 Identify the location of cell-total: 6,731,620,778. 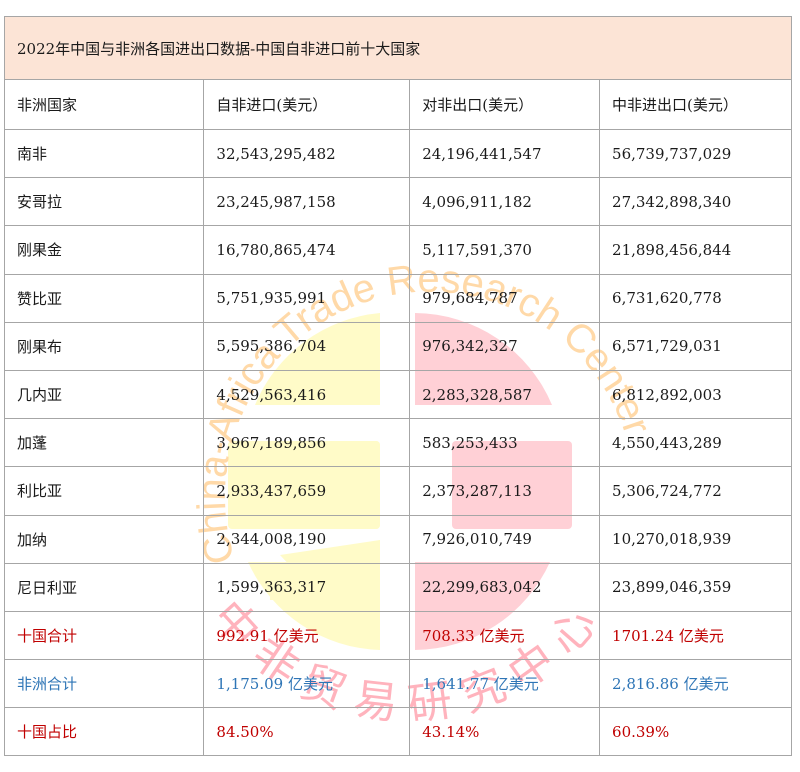
(695, 298).